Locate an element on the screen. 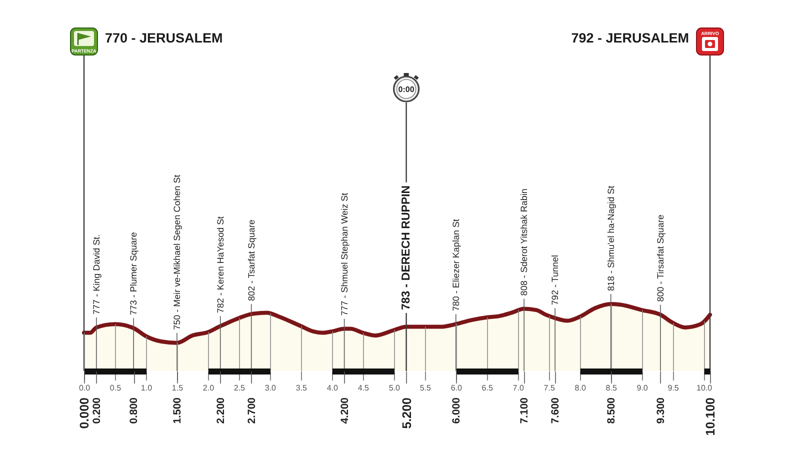  x-tick-label: 7.0 is located at coordinates (518, 388).